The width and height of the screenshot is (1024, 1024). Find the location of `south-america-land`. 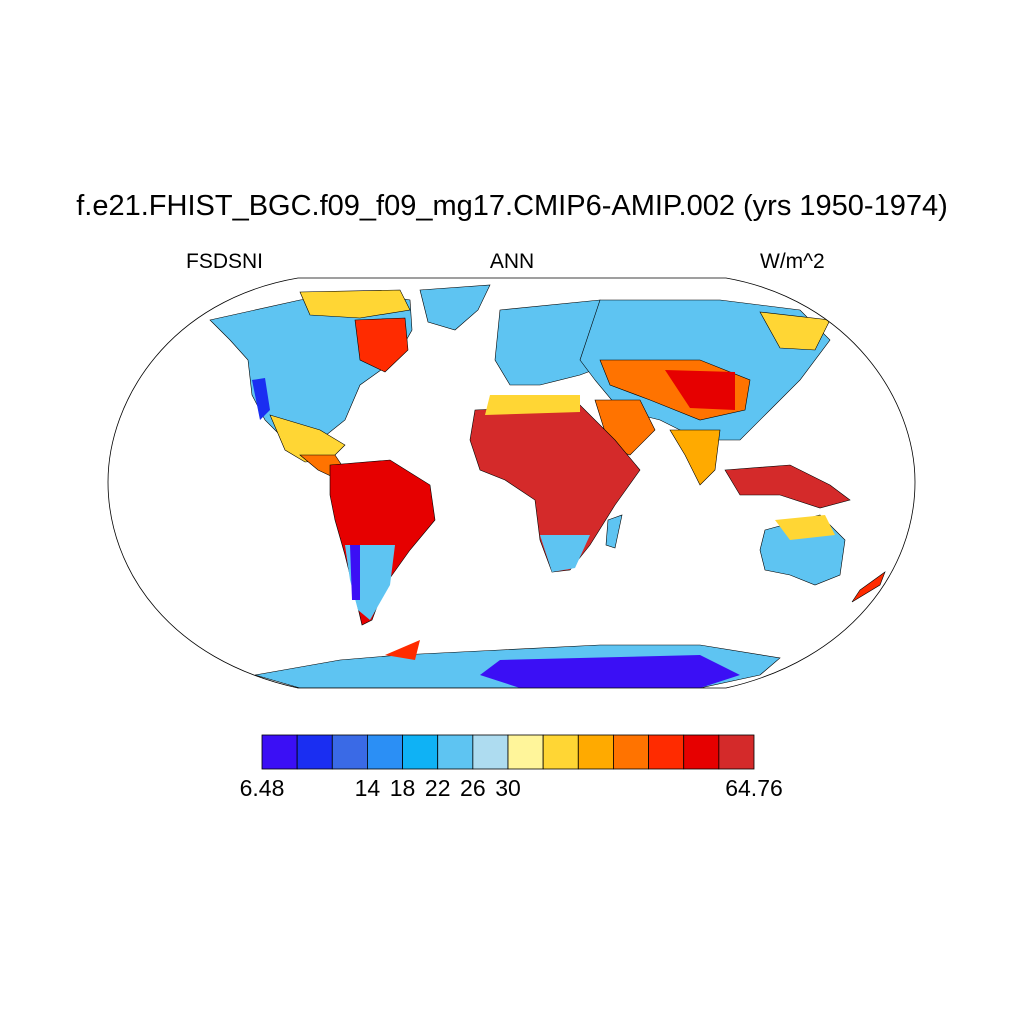

south-america-land is located at coordinates (382, 542).